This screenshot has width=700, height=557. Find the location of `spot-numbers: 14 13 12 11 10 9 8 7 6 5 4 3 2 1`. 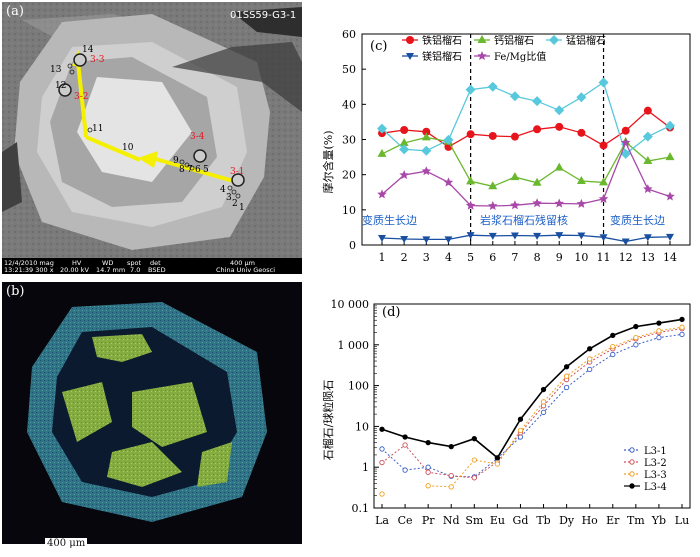

spot-numbers: 14 13 12 11 10 9 8 7 6 5 4 3 2 1 is located at coordinates (147, 129).